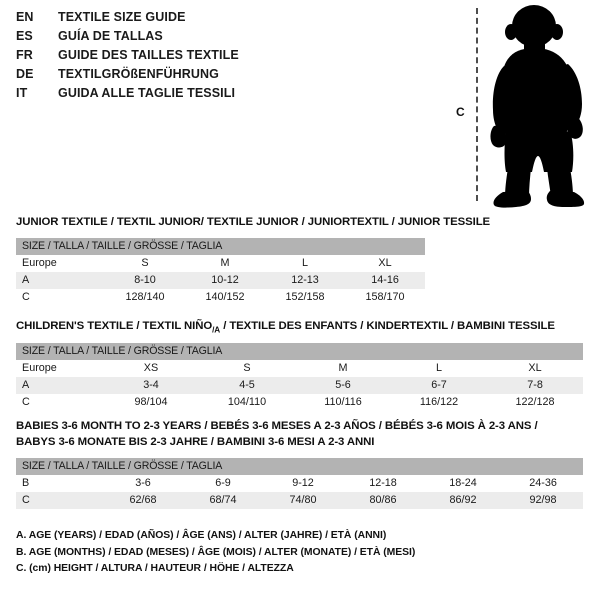 The width and height of the screenshot is (600, 600). Describe the element at coordinates (383, 500) in the screenshot. I see `babies-c-4: 80/86` at that location.